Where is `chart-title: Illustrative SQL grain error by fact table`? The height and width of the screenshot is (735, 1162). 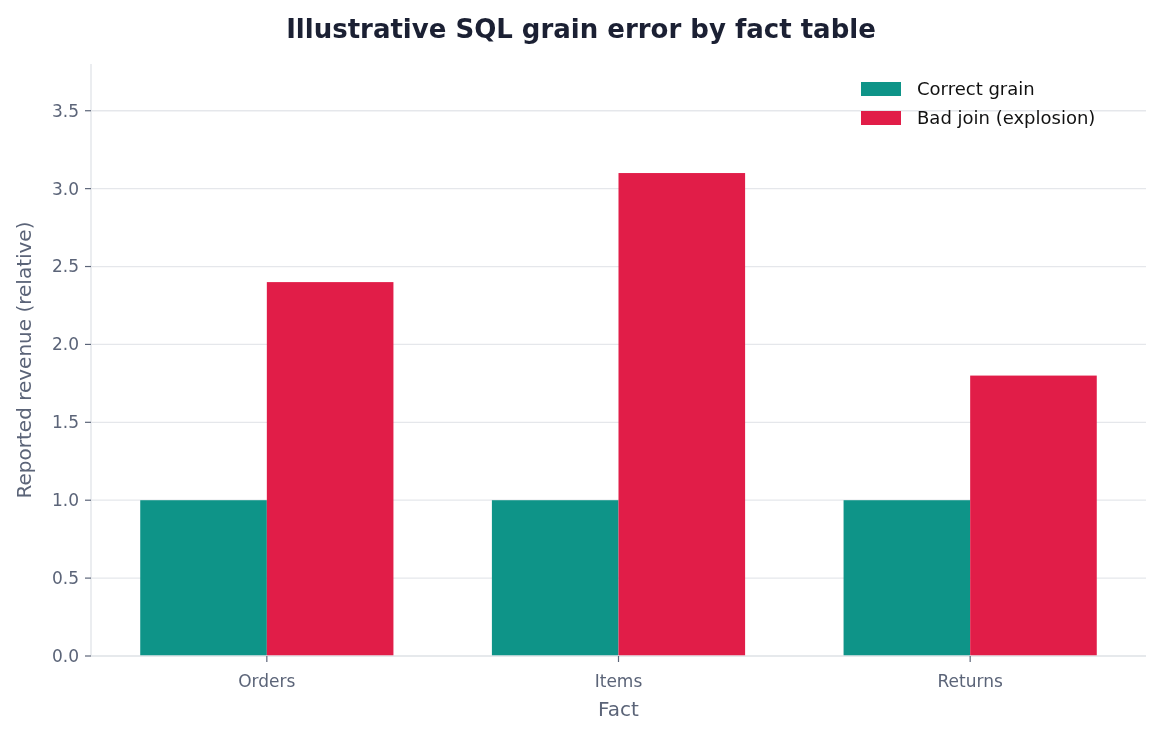
chart-title: Illustrative SQL grain error by fact table is located at coordinates (581, 29).